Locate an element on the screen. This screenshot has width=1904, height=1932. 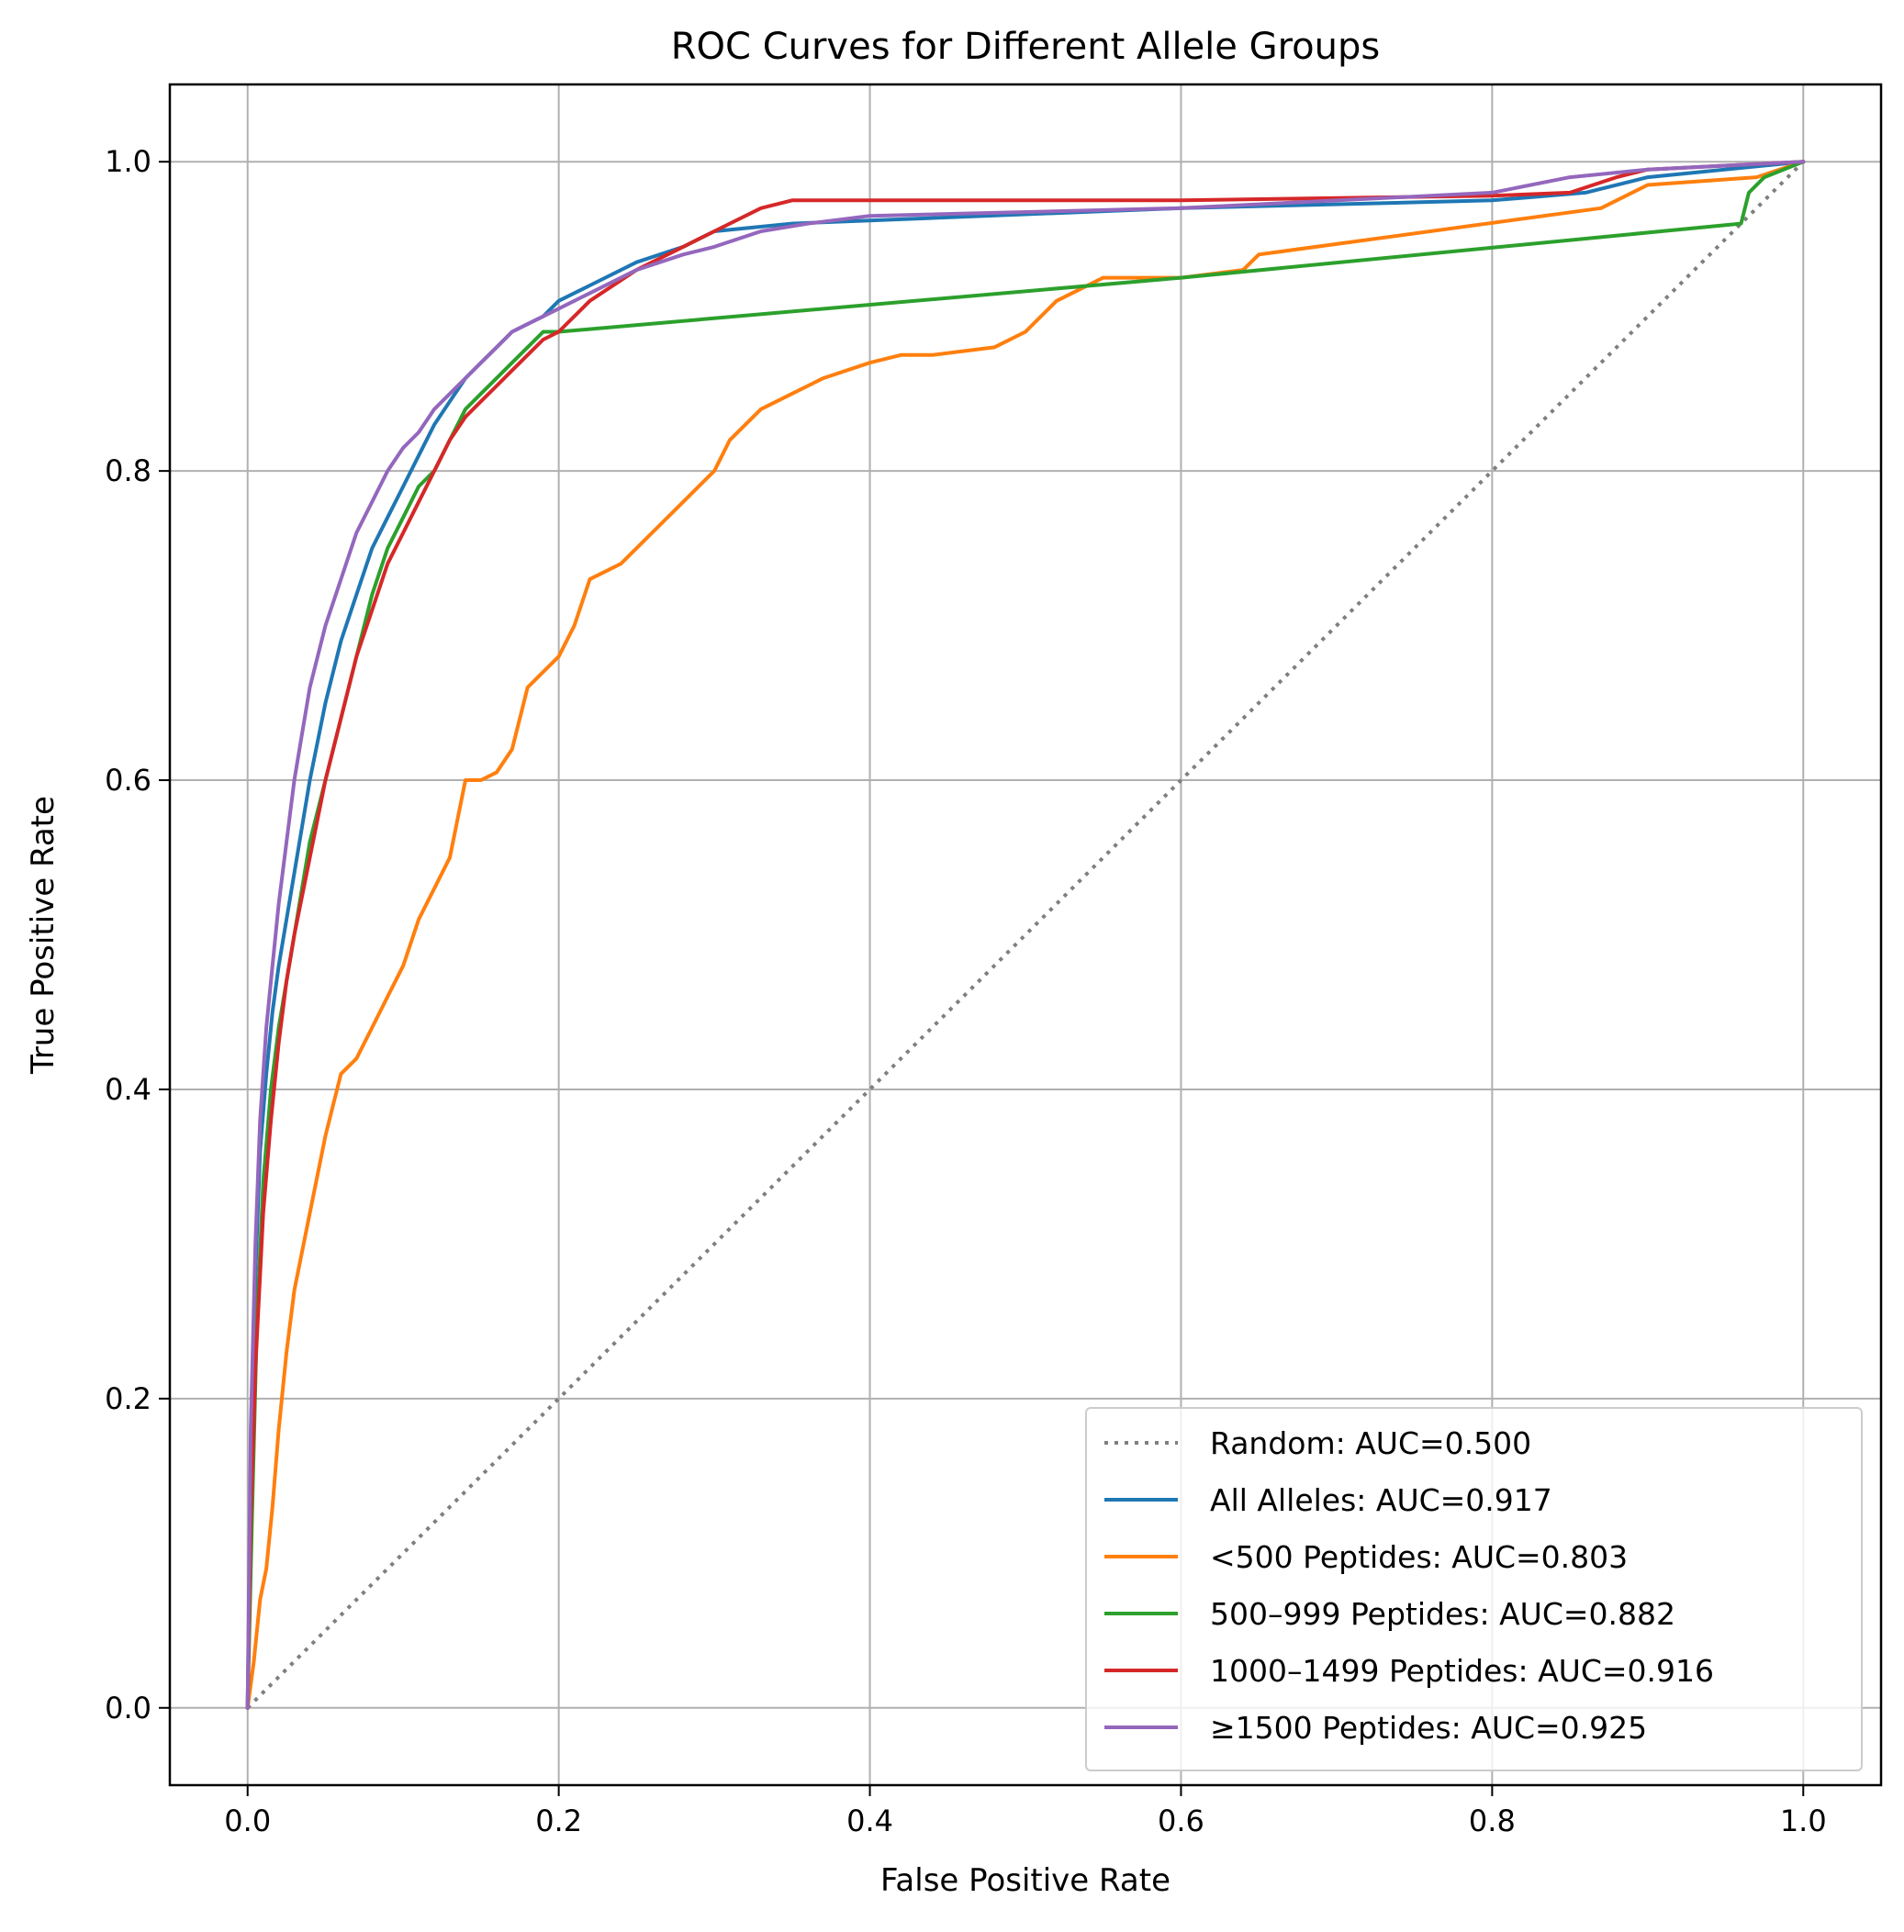
legend-box is located at coordinates (1474, 1589).